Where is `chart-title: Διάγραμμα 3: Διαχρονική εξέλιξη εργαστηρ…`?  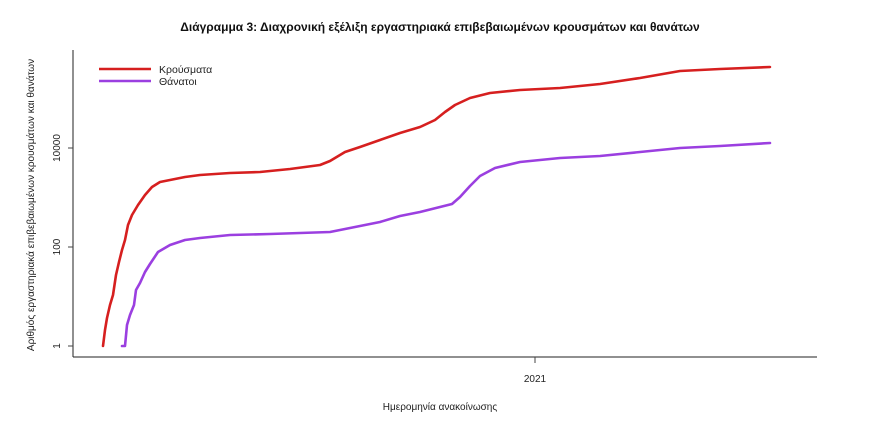 chart-title: Διάγραμμα 3: Διαχρονική εξέλιξη εργαστηρ… is located at coordinates (440, 27).